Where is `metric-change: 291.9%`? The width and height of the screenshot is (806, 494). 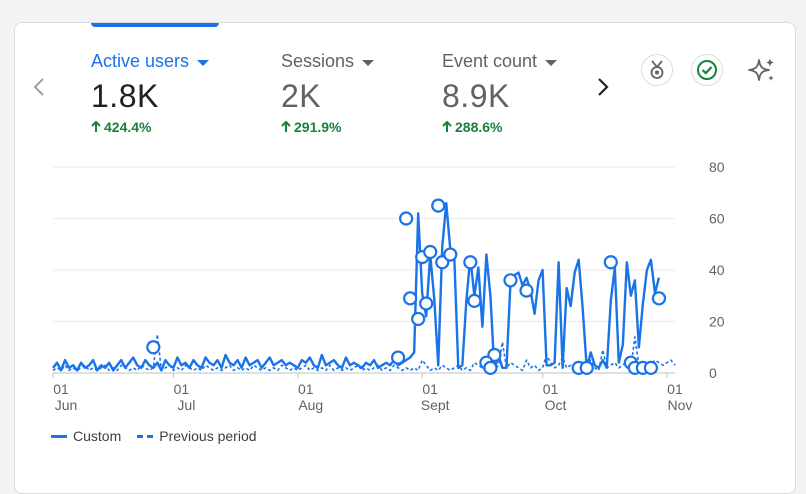 metric-change: 291.9% is located at coordinates (327, 127).